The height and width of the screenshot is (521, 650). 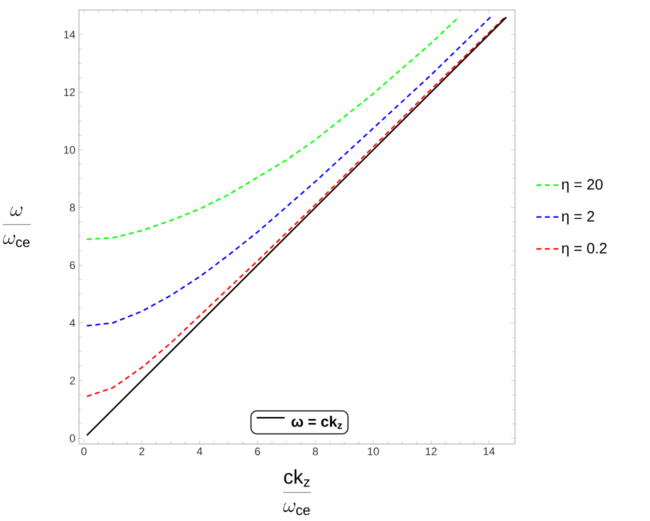 What do you see at coordinates (70, 34) in the screenshot?
I see `y-tick-label: 14` at bounding box center [70, 34].